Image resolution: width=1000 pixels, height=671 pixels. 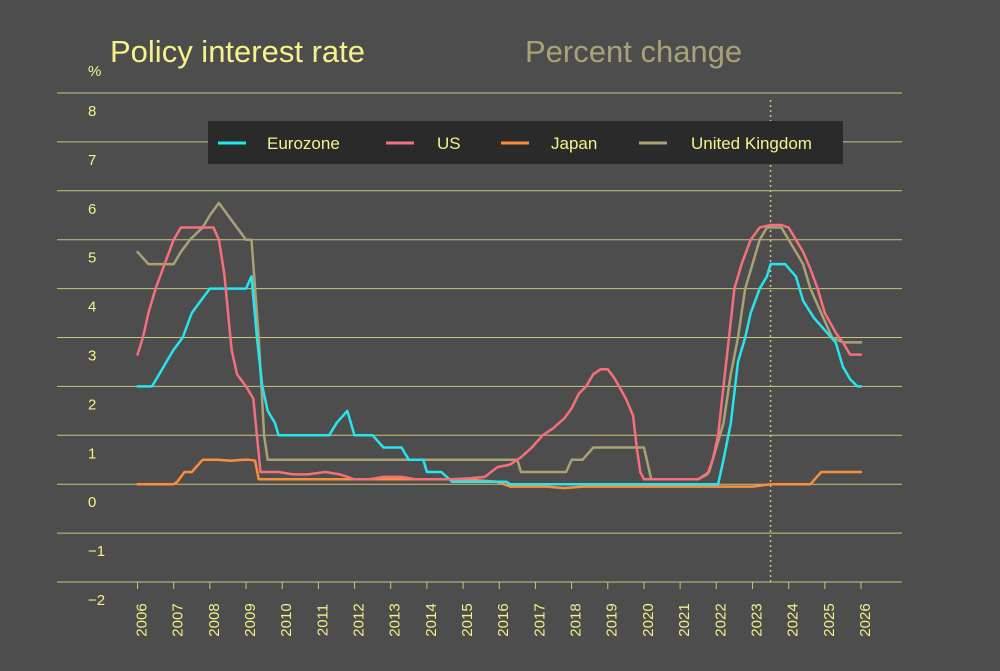 I want to click on x-tick-label: 2007, so click(x=178, y=619).